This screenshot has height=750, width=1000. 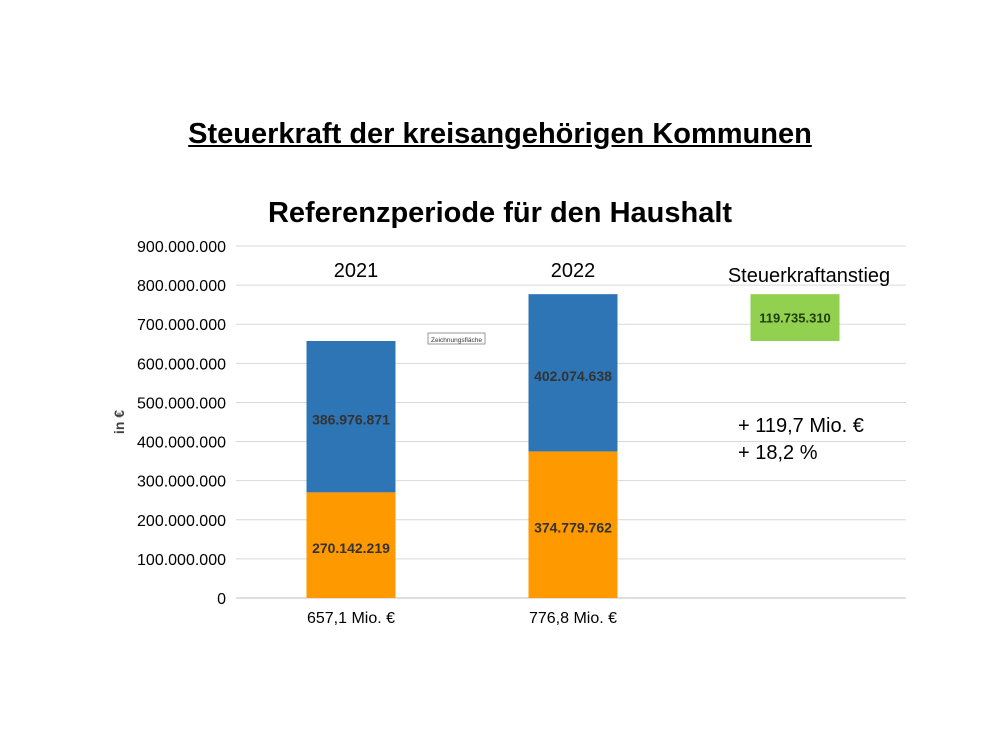 I want to click on column-header: 2022, so click(x=573, y=271).